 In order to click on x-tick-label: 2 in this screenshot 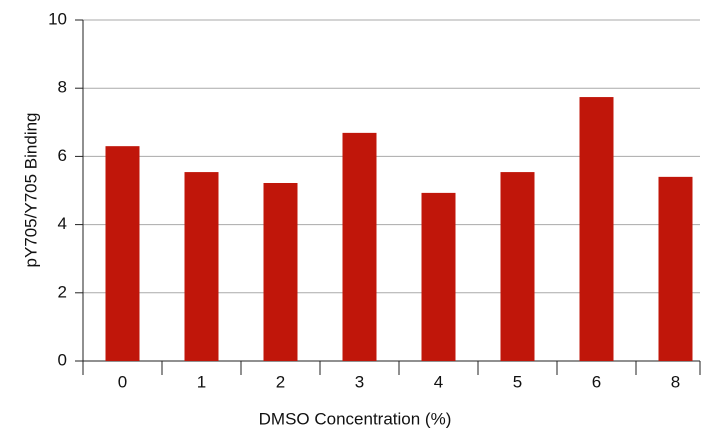, I will do `click(280, 381)`.